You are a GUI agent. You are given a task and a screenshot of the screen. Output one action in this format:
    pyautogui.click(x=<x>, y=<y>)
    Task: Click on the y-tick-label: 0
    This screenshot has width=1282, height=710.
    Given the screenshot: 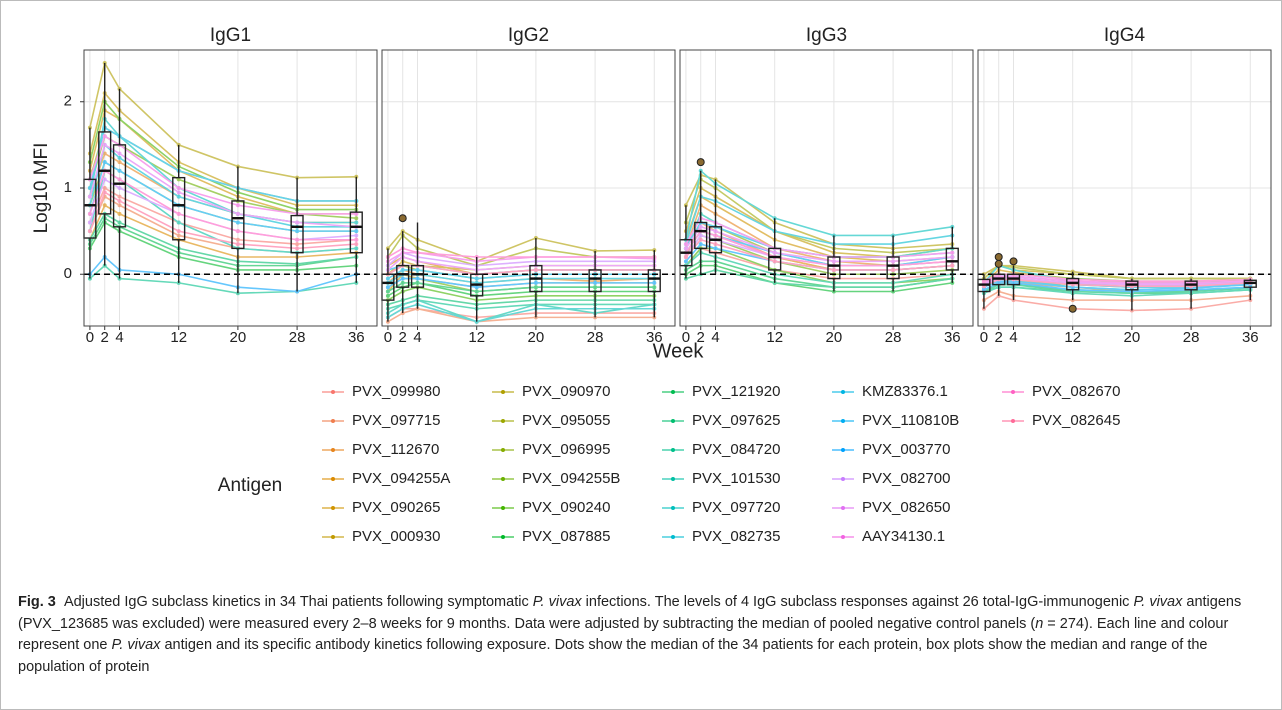 What is the action you would take?
    pyautogui.click(x=68, y=273)
    